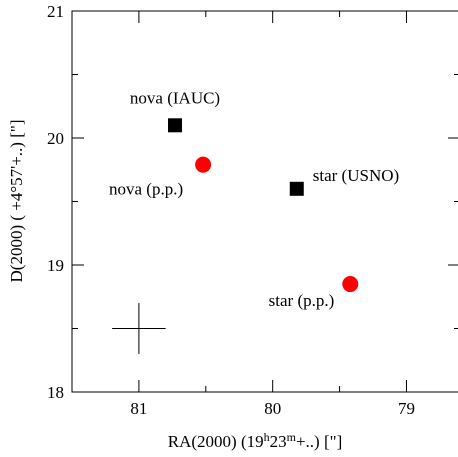 This screenshot has width=458, height=457. What do you see at coordinates (267, 437) in the screenshot?
I see `x-axis-label-h: h` at bounding box center [267, 437].